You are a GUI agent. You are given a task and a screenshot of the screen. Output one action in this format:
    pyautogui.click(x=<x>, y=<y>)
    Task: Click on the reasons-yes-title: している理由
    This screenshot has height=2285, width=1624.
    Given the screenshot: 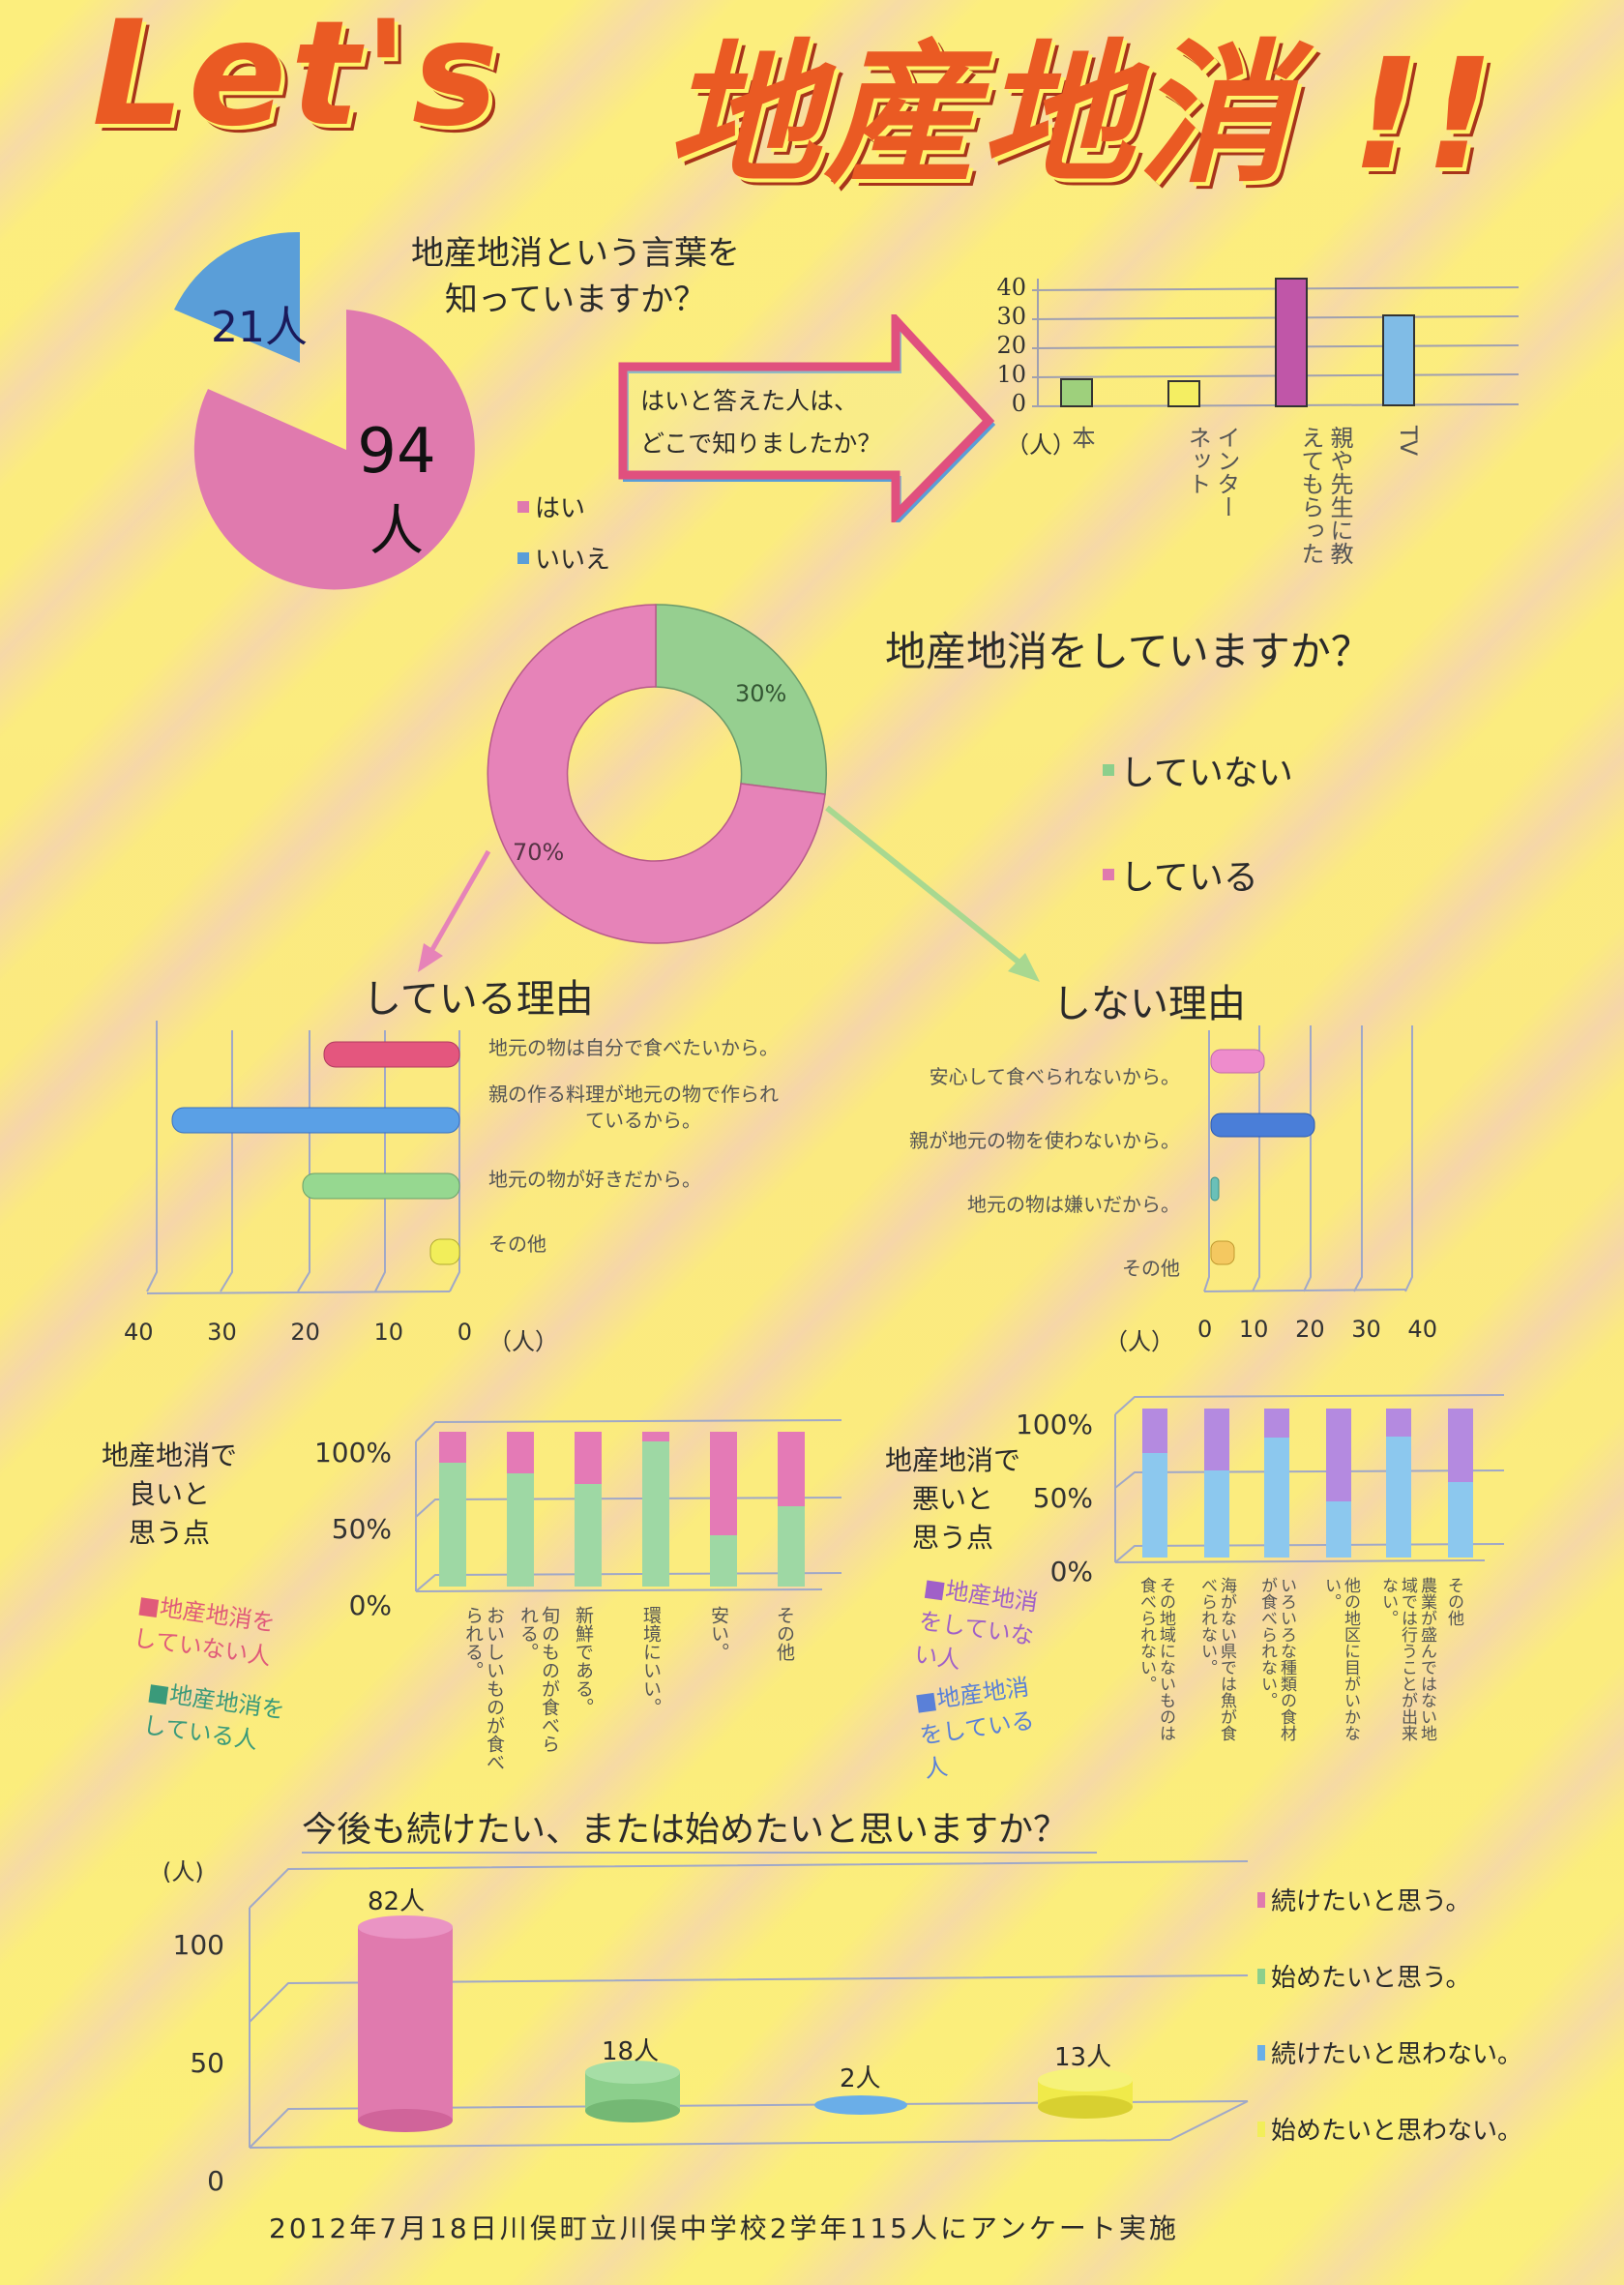 What is the action you would take?
    pyautogui.click(x=479, y=999)
    